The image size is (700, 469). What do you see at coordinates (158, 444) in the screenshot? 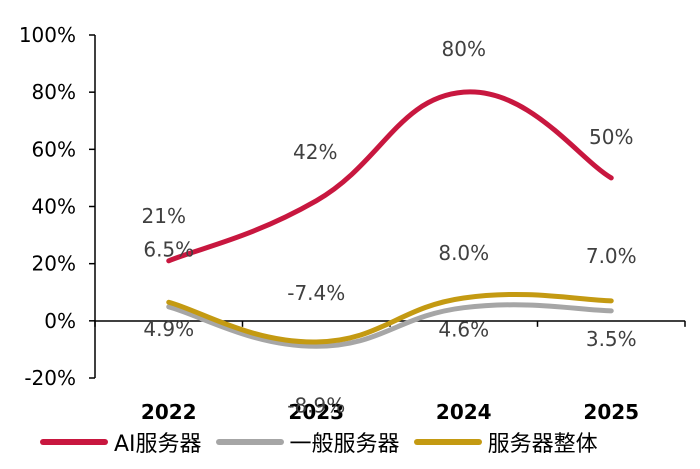
I see `legend-label-ai: AI服务器` at bounding box center [158, 444].